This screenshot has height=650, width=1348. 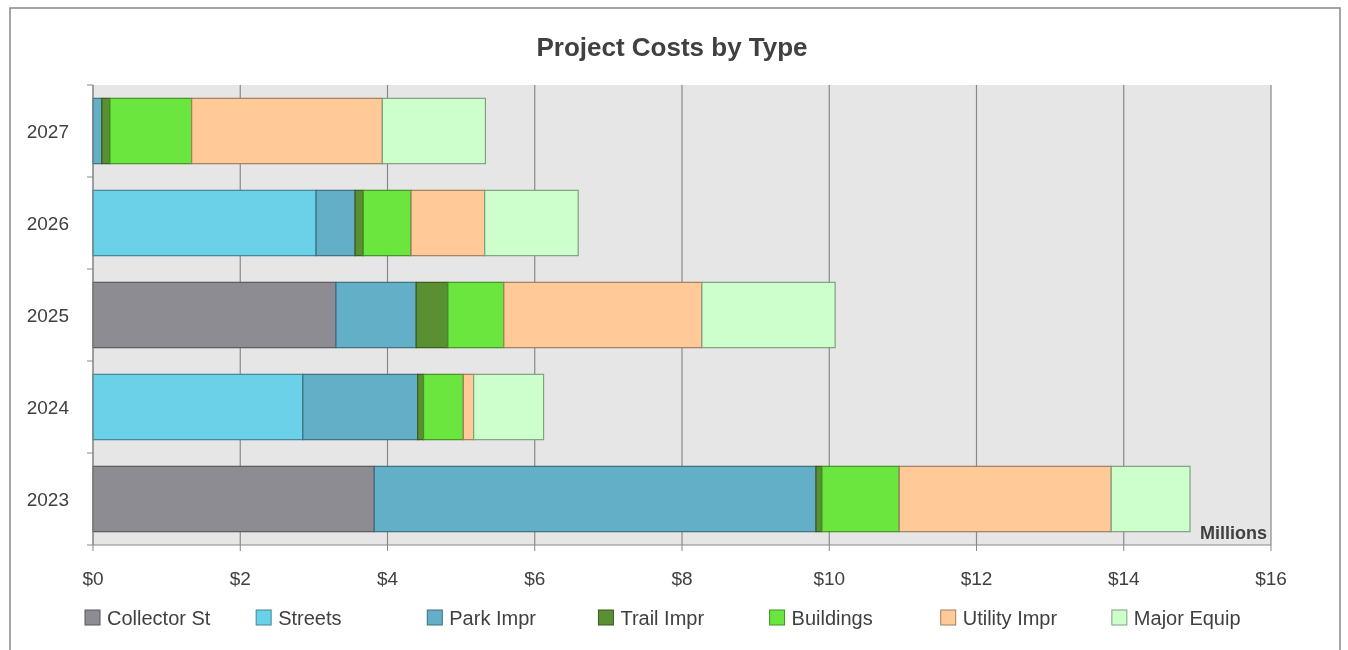 I want to click on y-tick-label: 2027, so click(x=47, y=131).